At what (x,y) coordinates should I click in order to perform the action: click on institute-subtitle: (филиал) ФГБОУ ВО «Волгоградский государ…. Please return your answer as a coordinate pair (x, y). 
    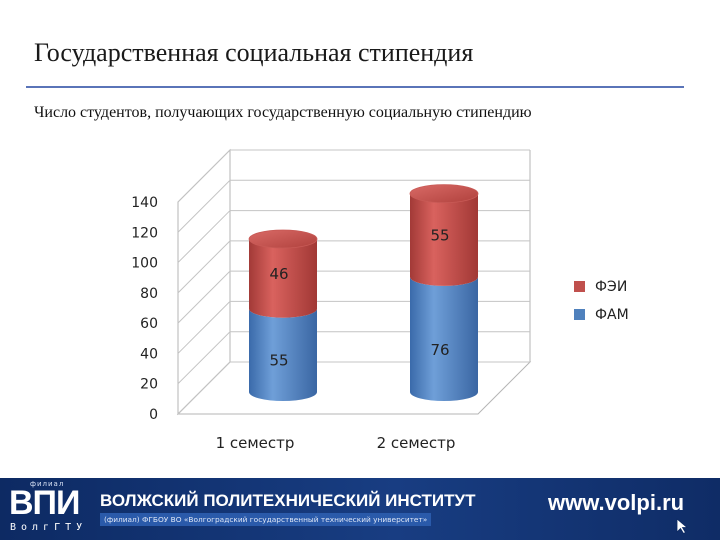
    Looking at the image, I should click on (266, 519).